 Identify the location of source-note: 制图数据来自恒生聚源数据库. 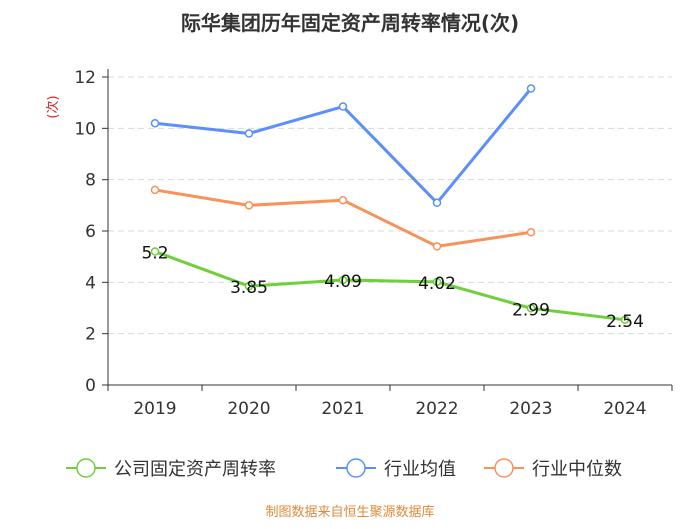
(349, 512).